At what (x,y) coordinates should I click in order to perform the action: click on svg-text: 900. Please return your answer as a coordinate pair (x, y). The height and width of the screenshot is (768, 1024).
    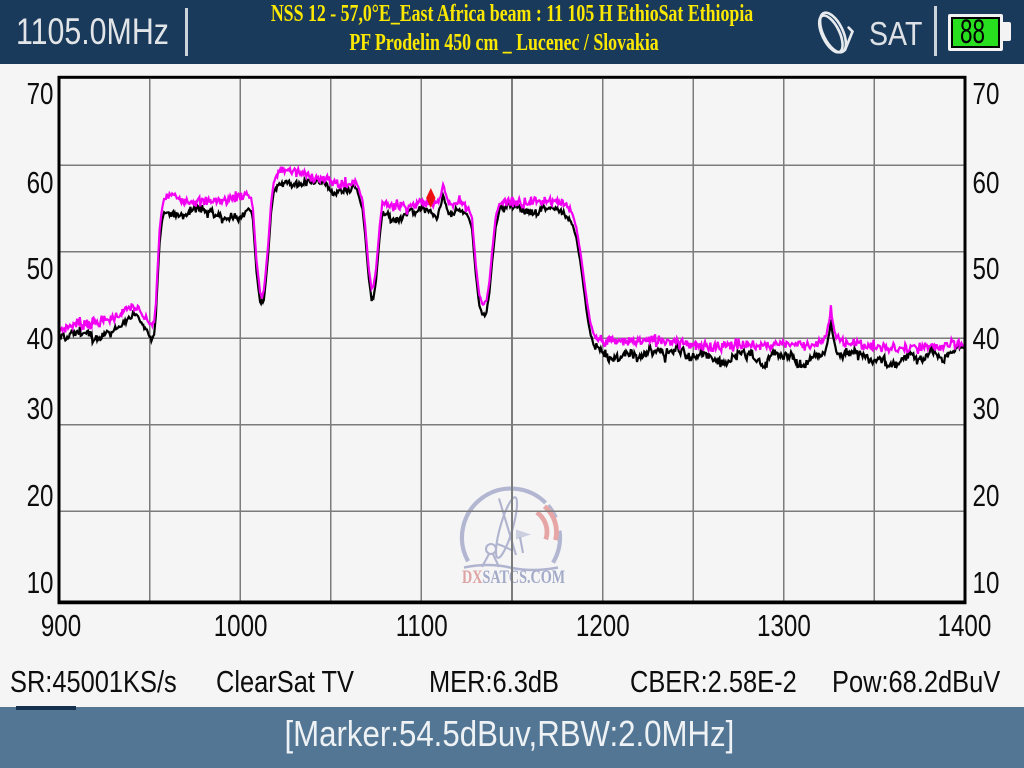
    Looking at the image, I should click on (61, 625).